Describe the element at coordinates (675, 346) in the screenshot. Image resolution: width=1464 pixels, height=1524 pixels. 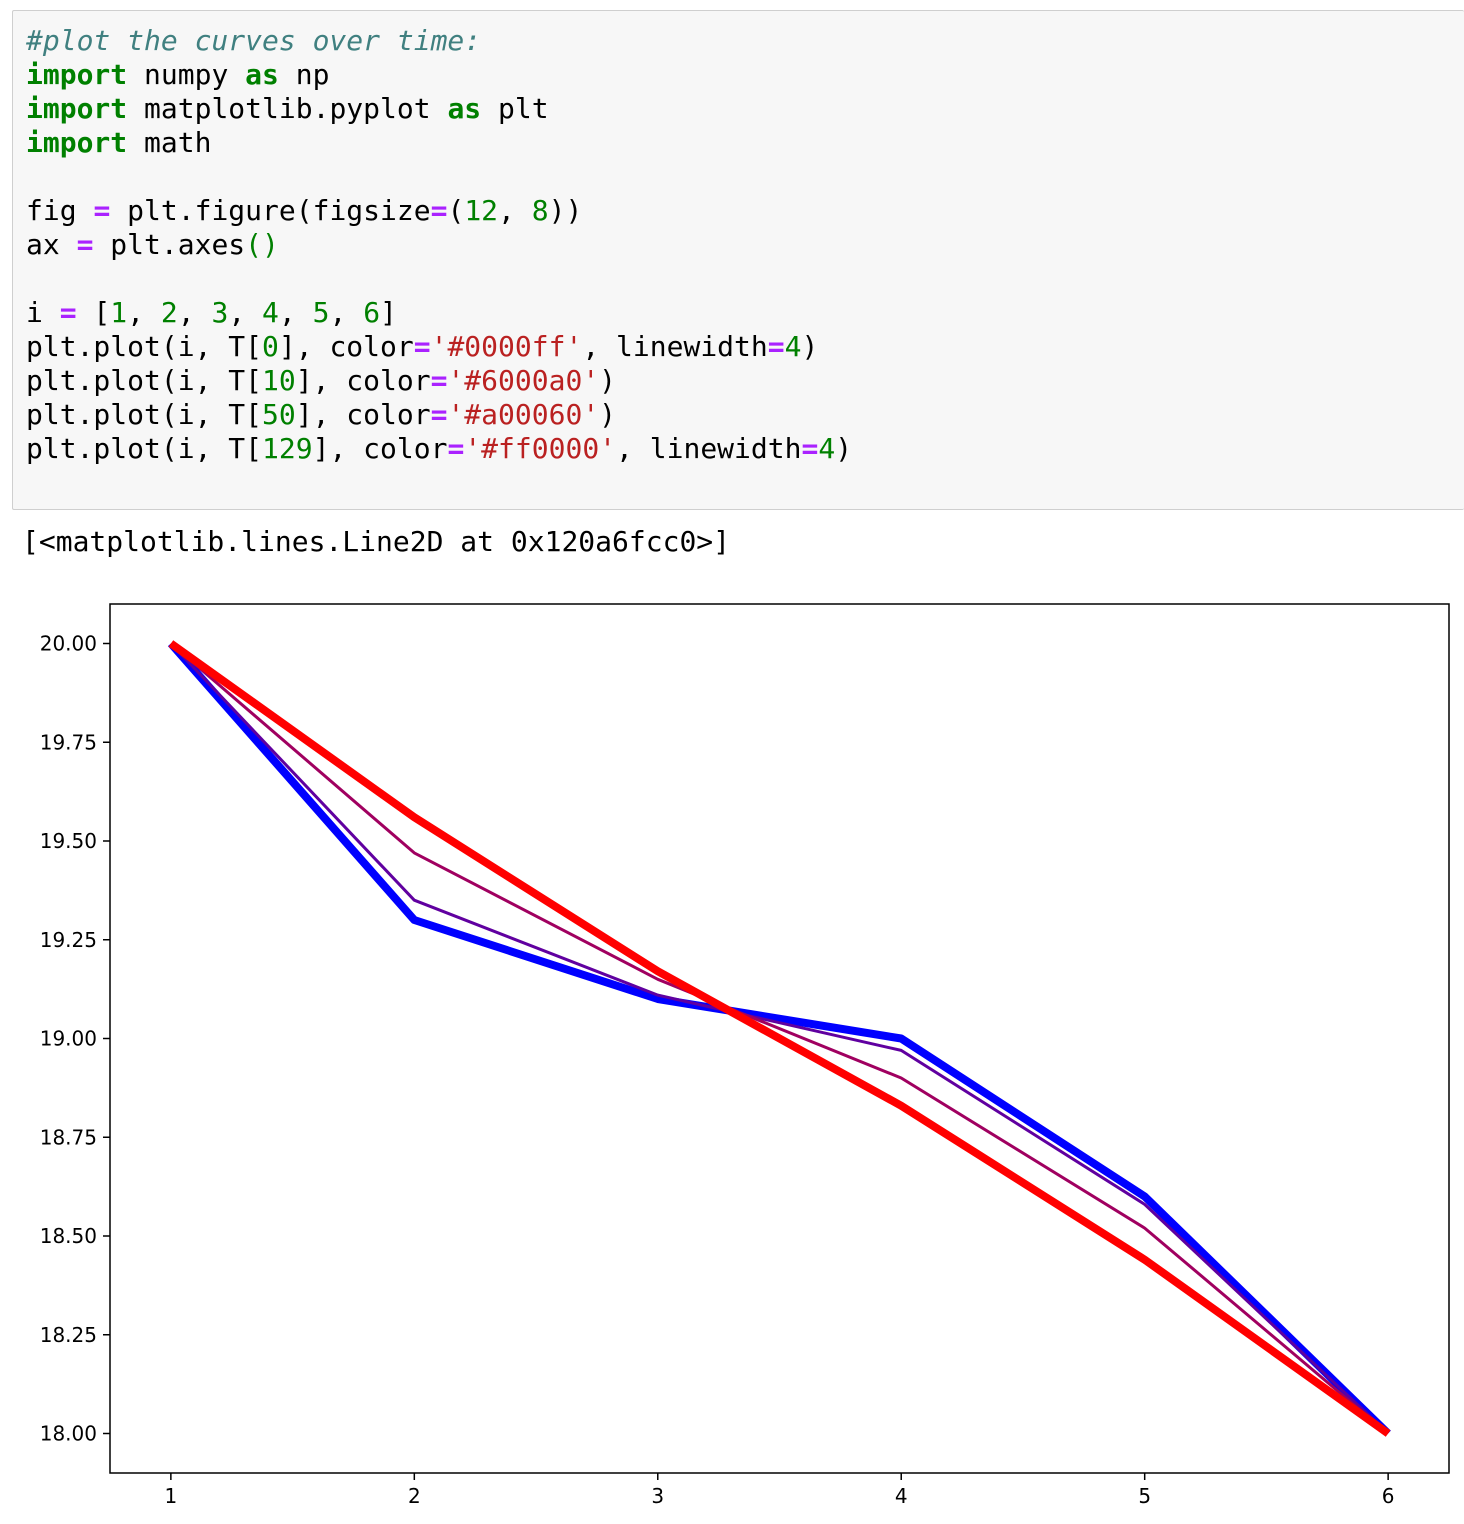
I see `code-token: , linewidth` at that location.